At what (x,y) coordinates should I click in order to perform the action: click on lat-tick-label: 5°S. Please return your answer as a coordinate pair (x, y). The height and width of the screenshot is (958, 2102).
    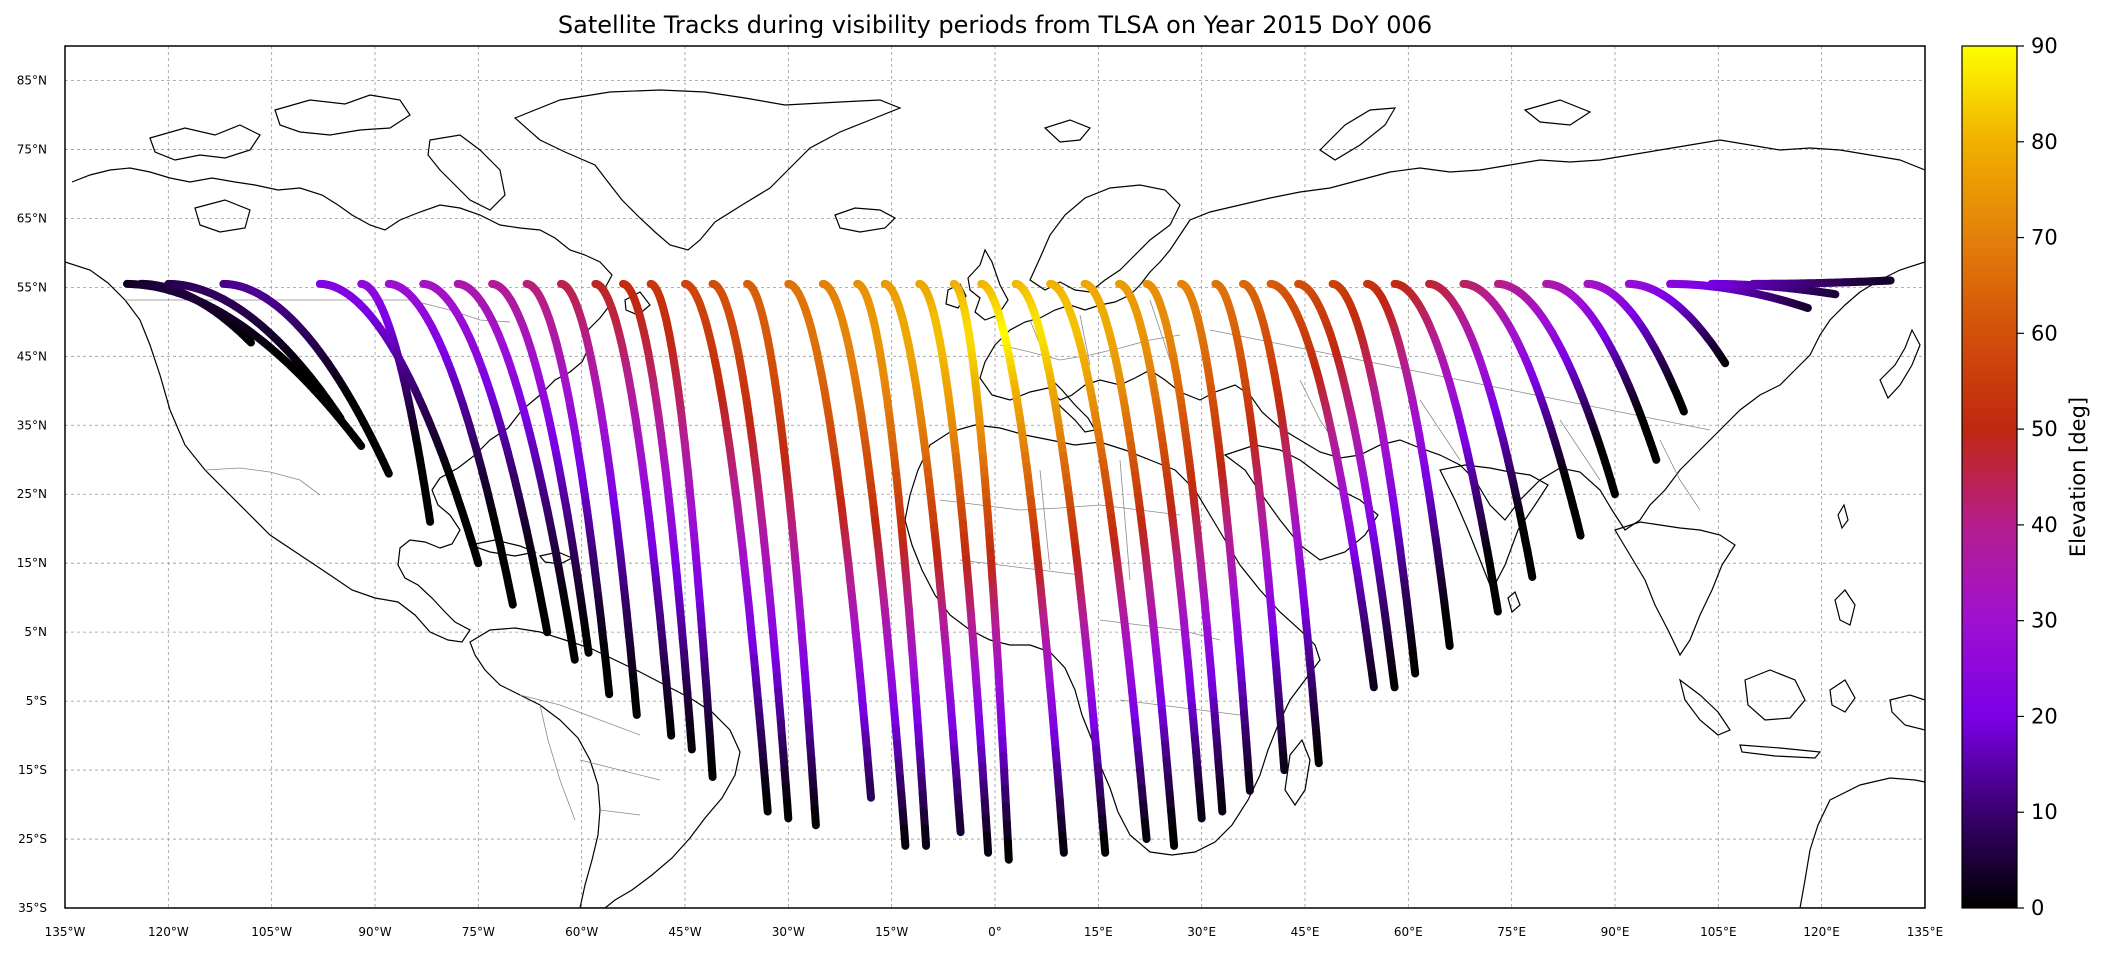
    Looking at the image, I should click on (36, 701).